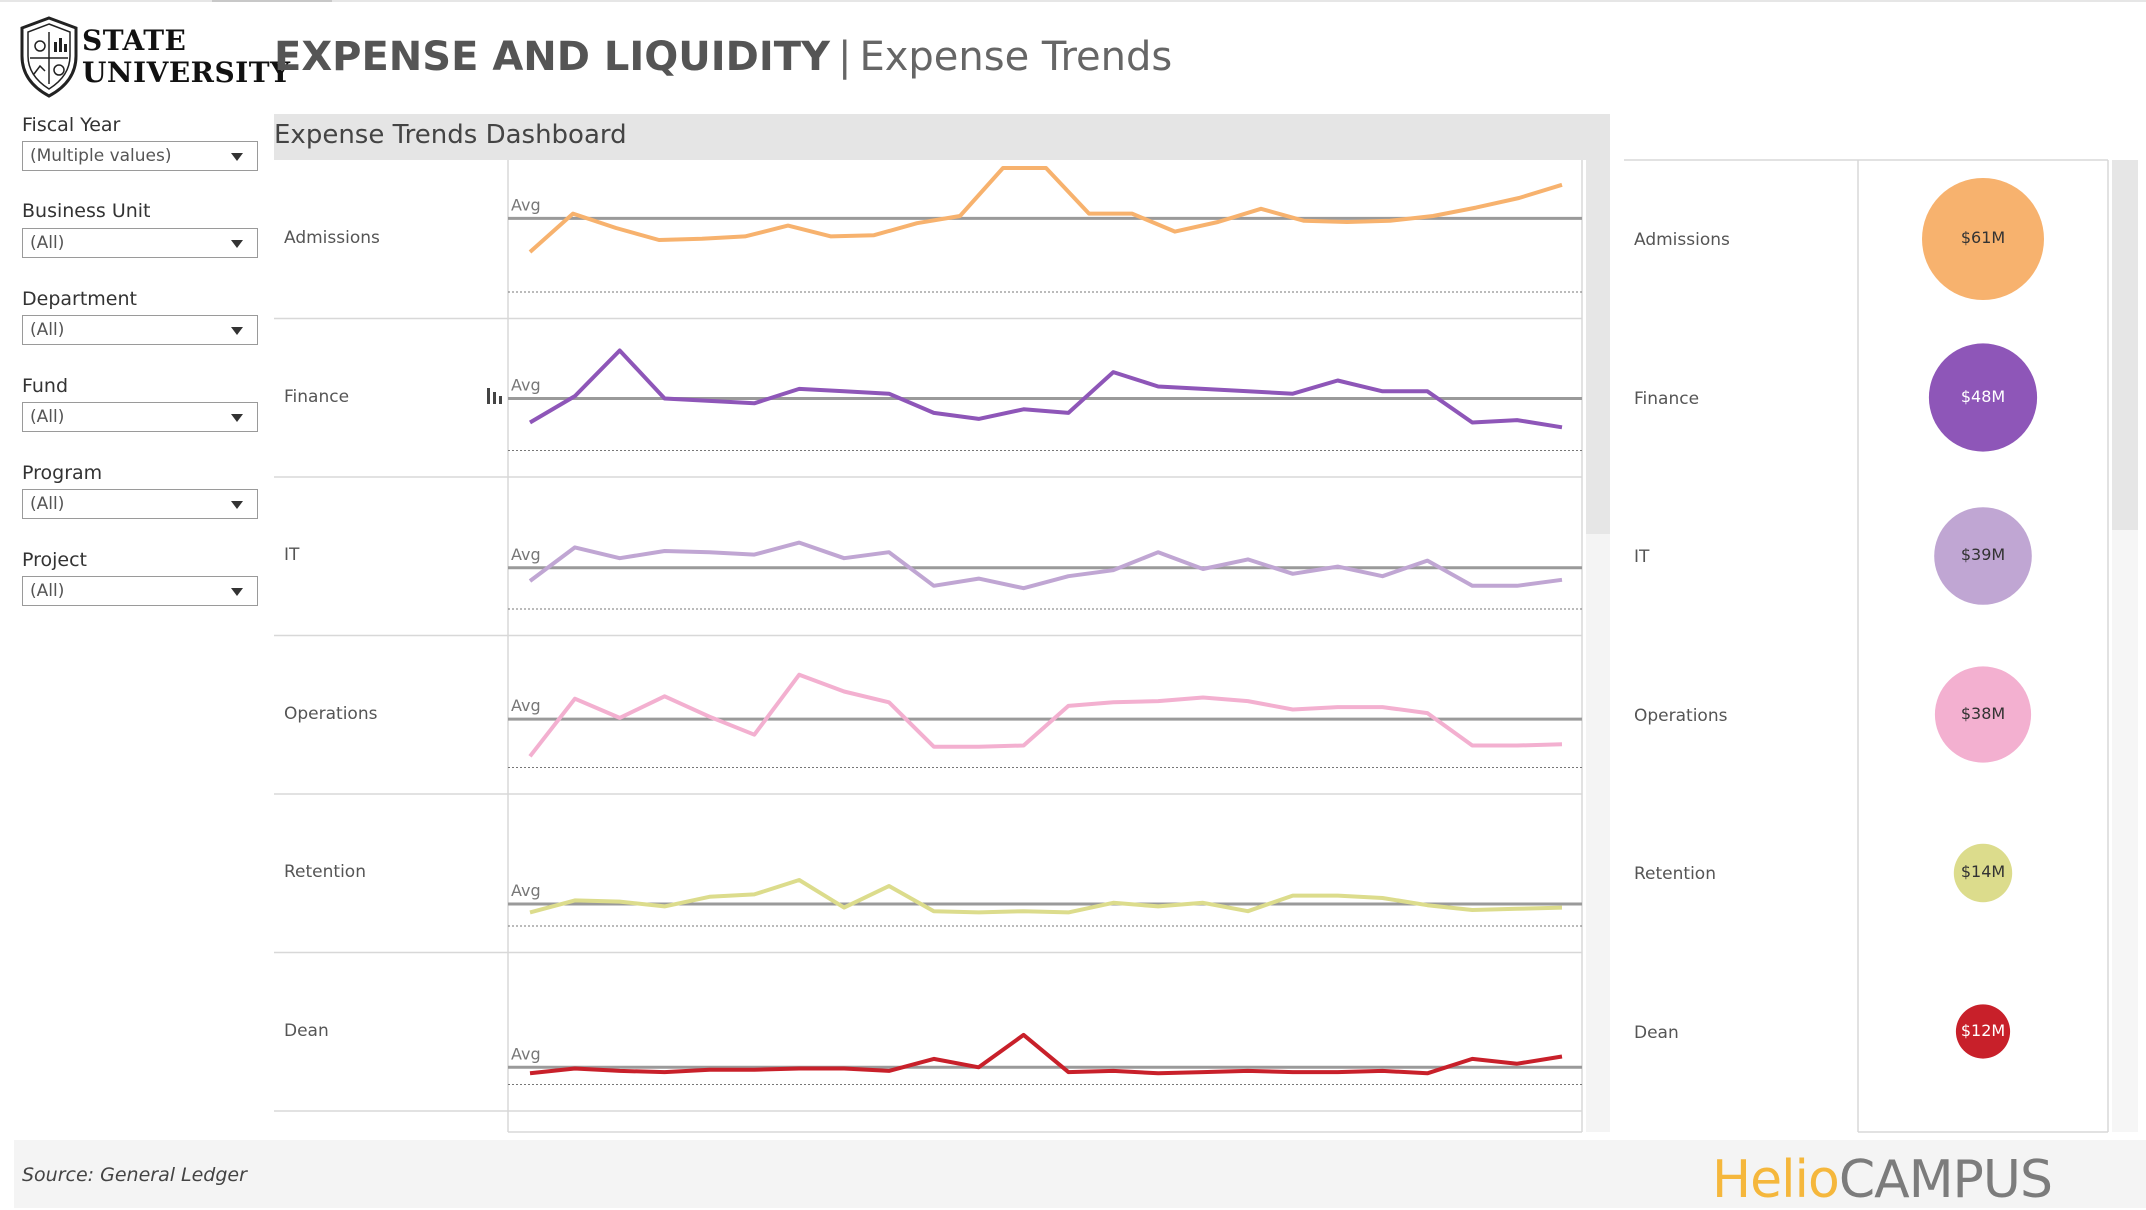  What do you see at coordinates (1681, 715) in the screenshot?
I see `bubble-row-label-operations: Operations` at bounding box center [1681, 715].